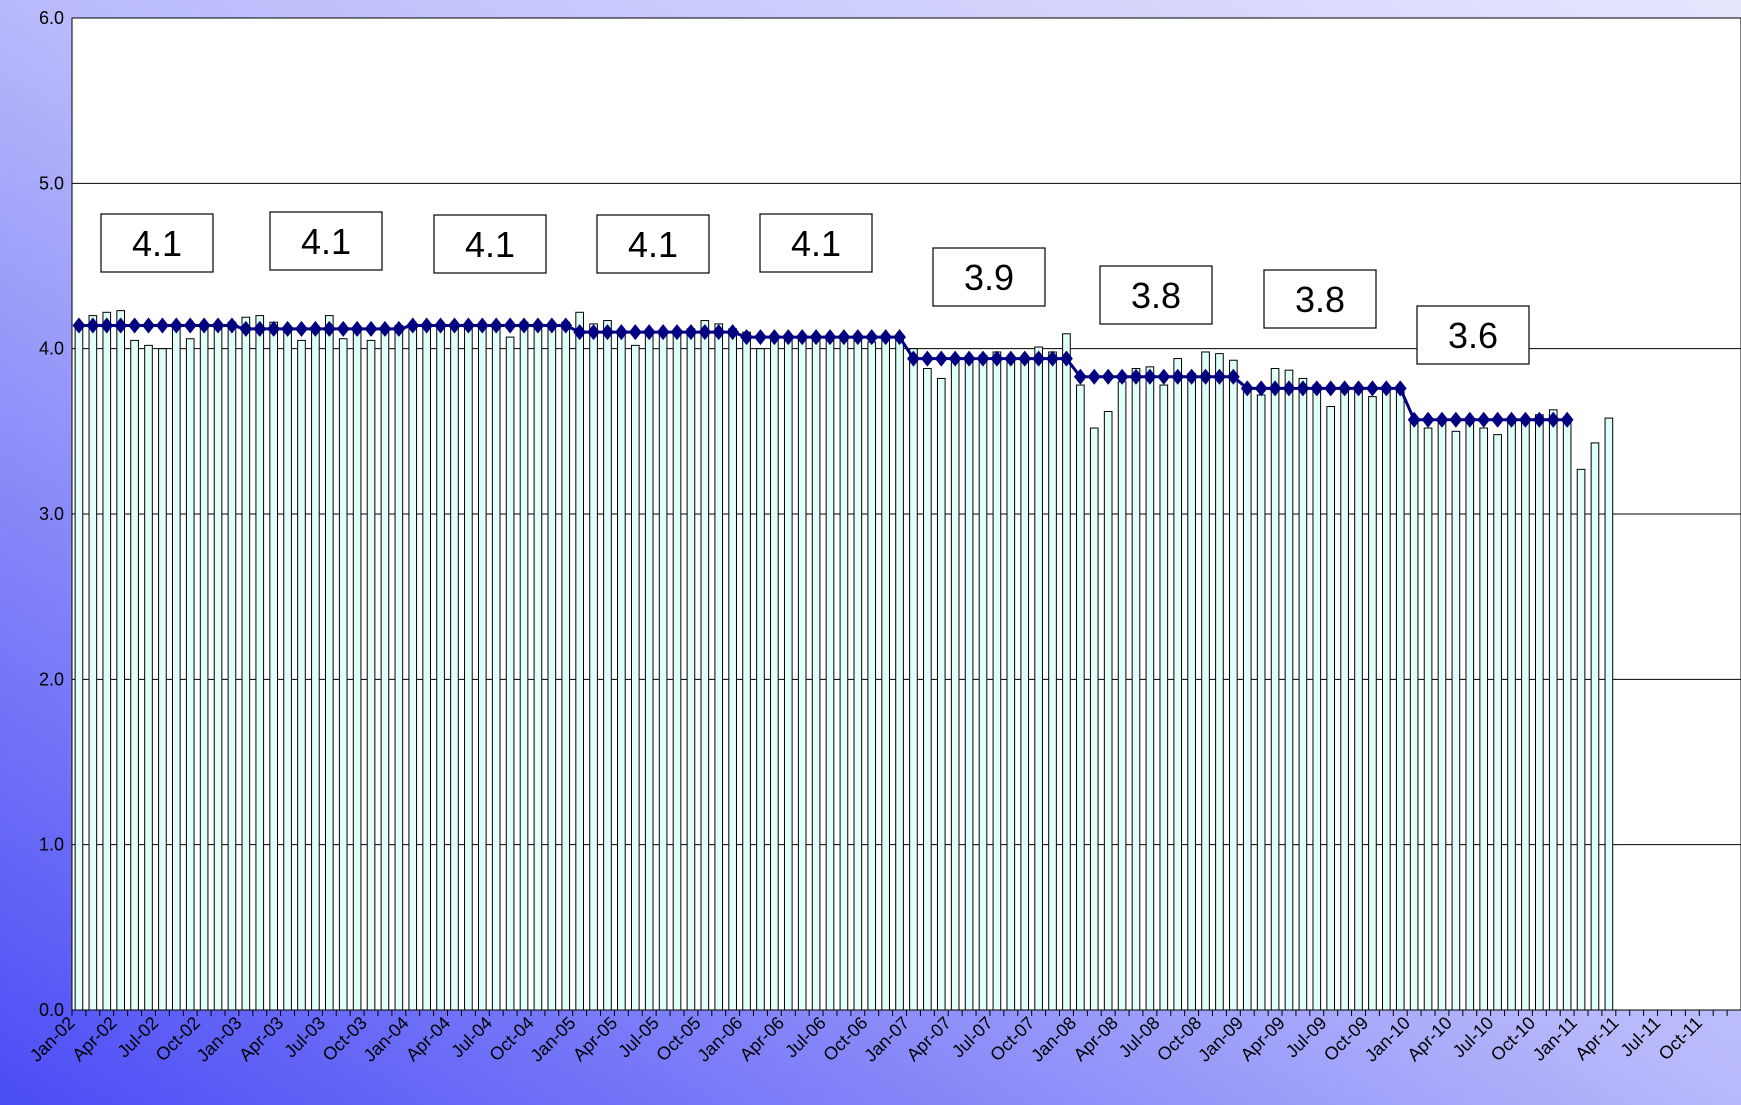  What do you see at coordinates (51, 183) in the screenshot?
I see `y-tick-label: 5.0` at bounding box center [51, 183].